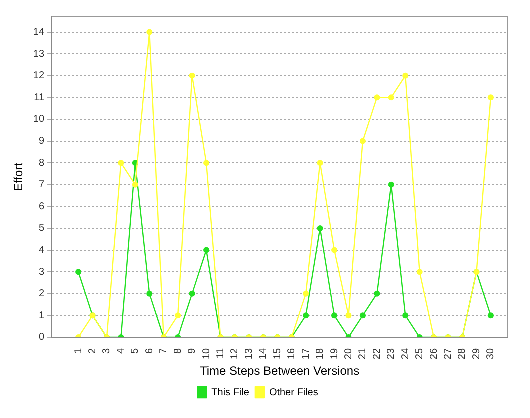 This screenshot has height=418, width=530. Describe the element at coordinates (121, 351) in the screenshot. I see `x-tick-label: 4` at that location.